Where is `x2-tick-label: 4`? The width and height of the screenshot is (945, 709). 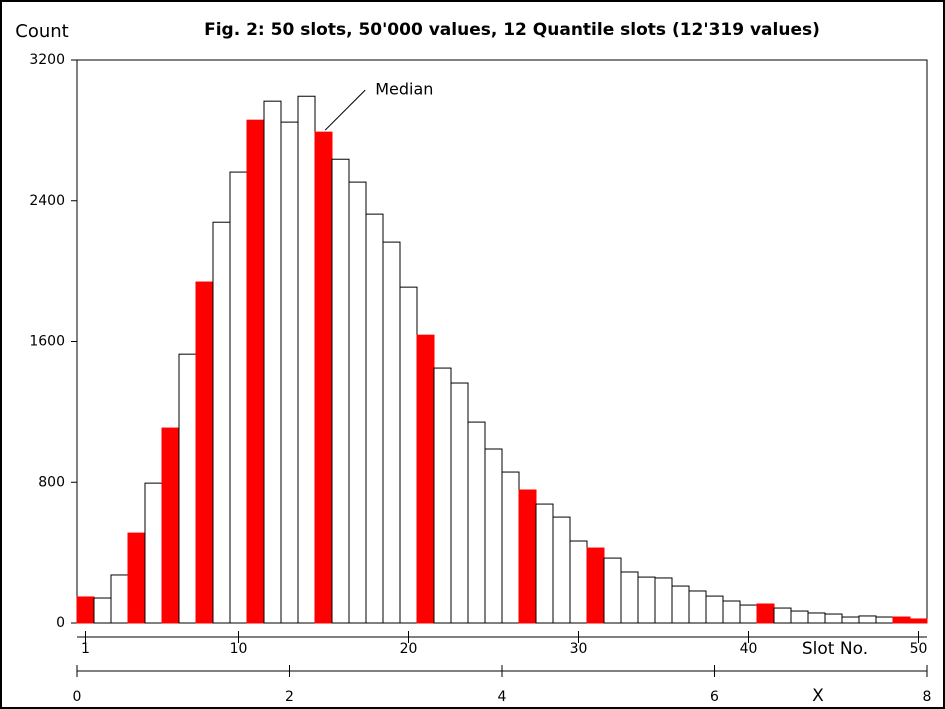 x2-tick-label: 4 is located at coordinates (502, 697).